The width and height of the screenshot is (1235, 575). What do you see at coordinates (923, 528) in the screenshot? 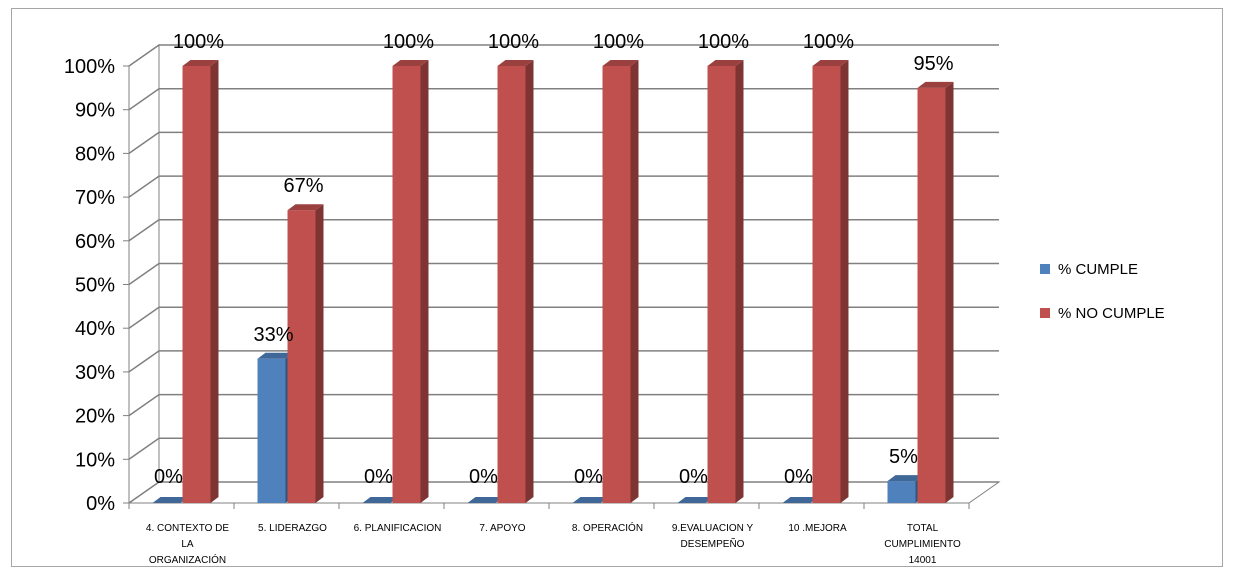
I see `category-label: TOTAL` at bounding box center [923, 528].